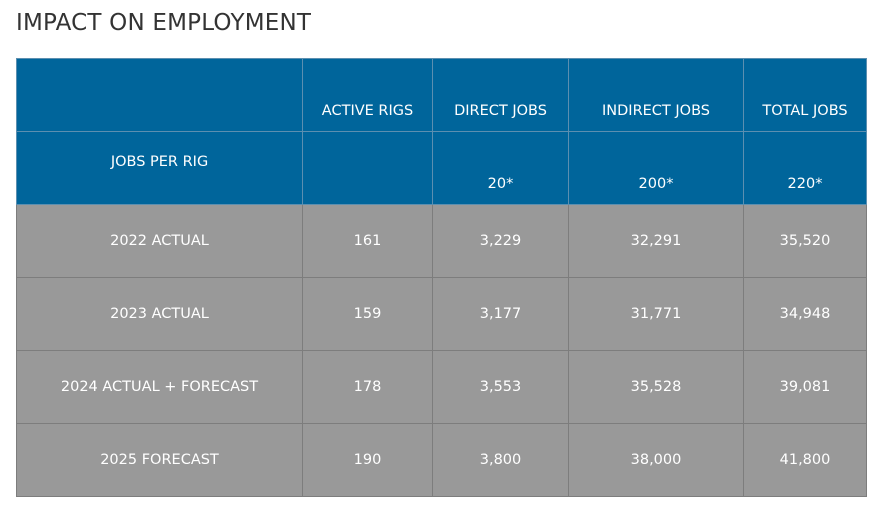 The image size is (880, 522). What do you see at coordinates (367, 314) in the screenshot?
I see `table-cell: 159` at bounding box center [367, 314].